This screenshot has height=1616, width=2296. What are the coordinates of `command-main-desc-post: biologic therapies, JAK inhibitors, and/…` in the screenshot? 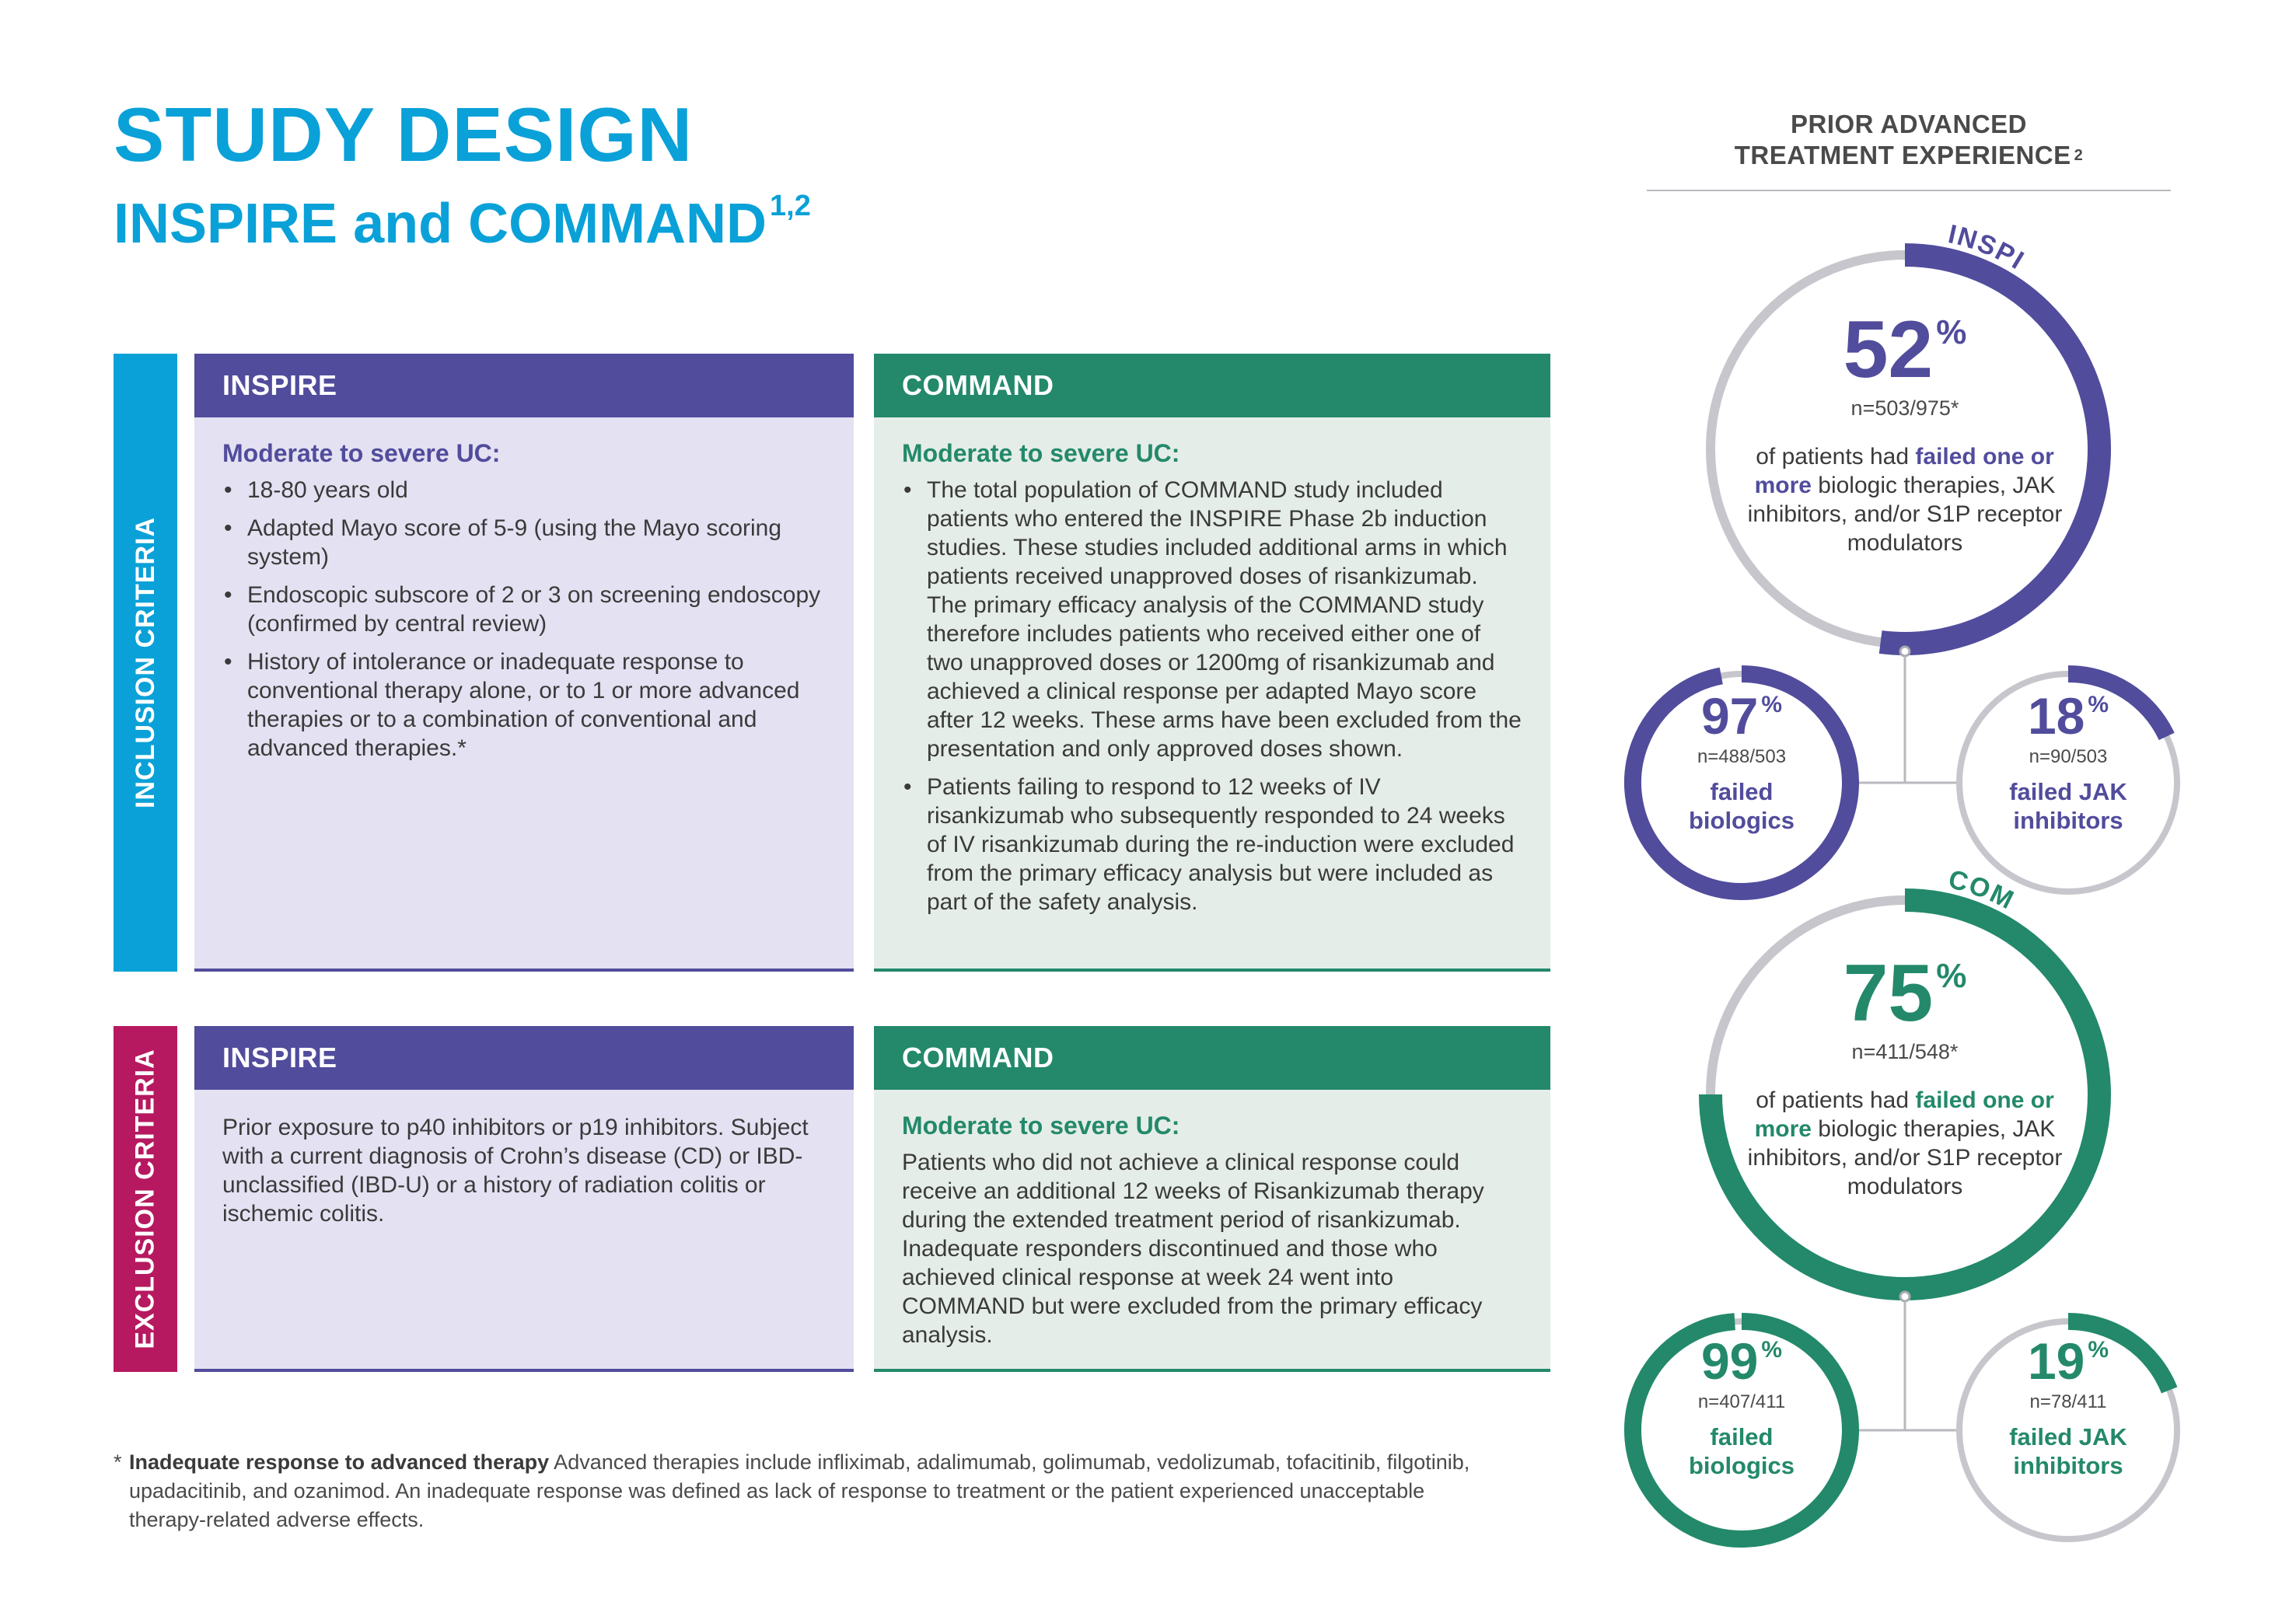 It's located at (1905, 1157).